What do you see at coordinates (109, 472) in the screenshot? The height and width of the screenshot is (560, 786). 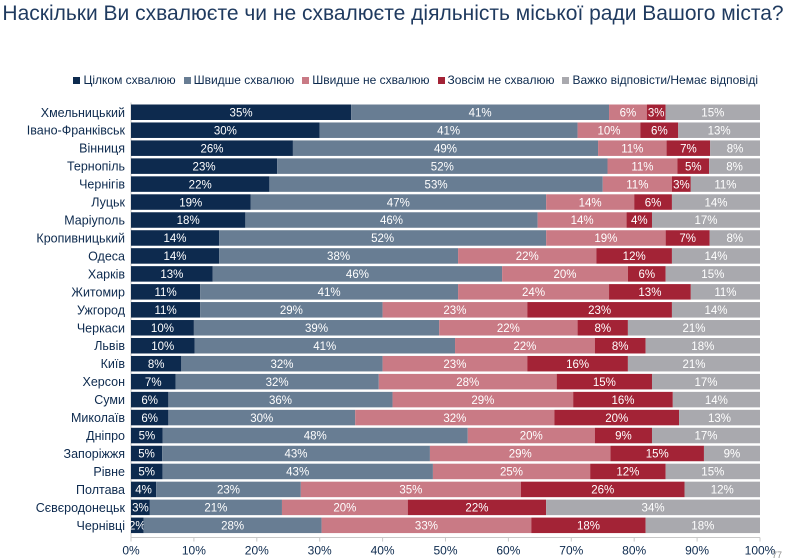 I see `category-label: Рівне` at bounding box center [109, 472].